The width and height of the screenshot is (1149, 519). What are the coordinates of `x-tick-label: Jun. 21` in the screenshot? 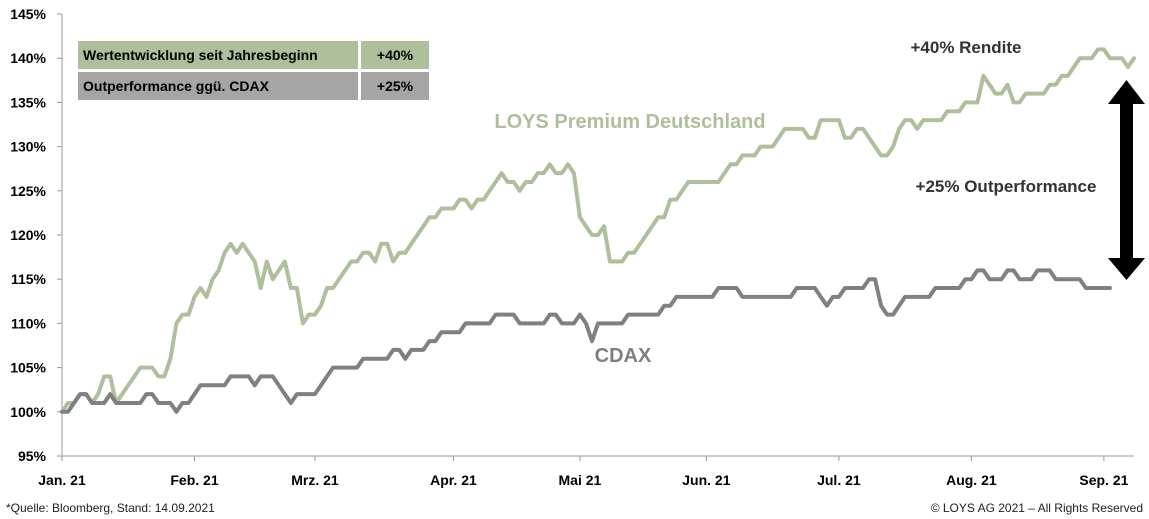 It's located at (706, 480).